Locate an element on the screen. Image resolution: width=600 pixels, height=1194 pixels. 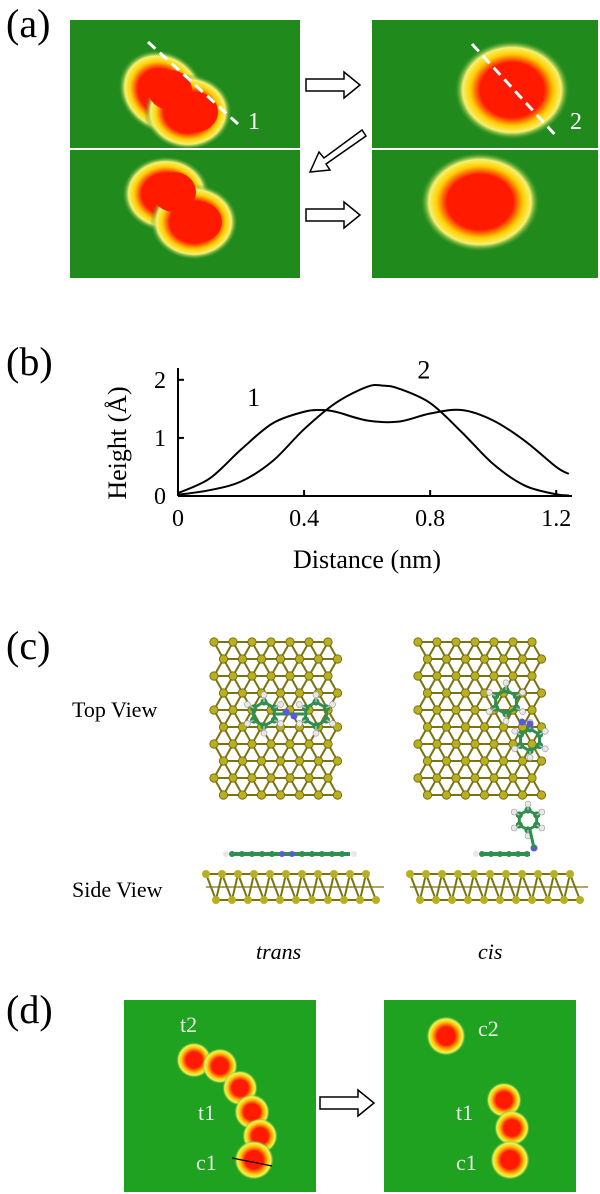
stm-image-a2 is located at coordinates (485, 84).